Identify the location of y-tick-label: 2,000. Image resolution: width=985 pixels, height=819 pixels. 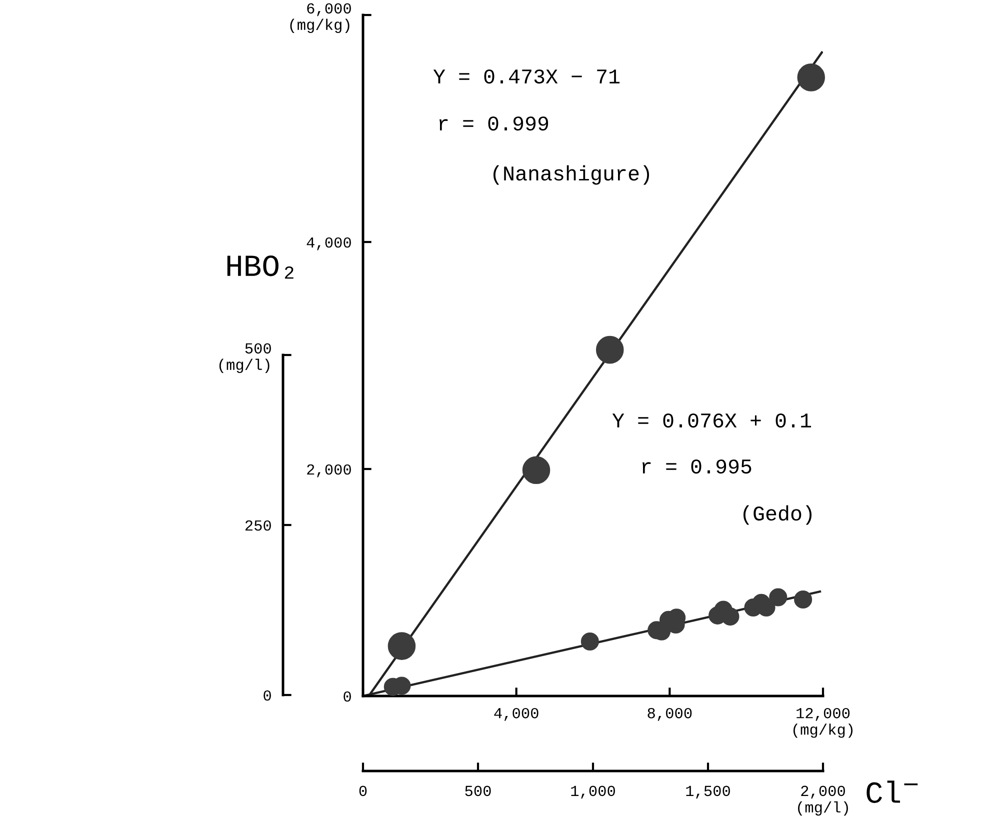
(329, 471).